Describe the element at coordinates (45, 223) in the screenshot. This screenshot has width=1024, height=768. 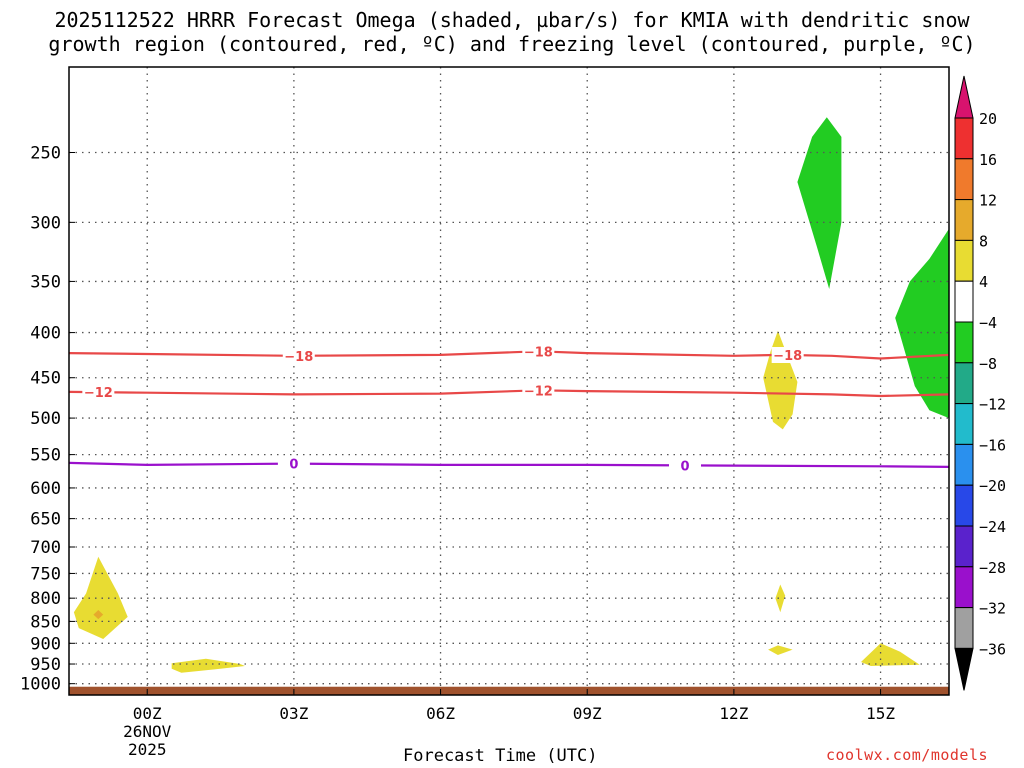
I see `pressure-tick-label-300: 300` at that location.